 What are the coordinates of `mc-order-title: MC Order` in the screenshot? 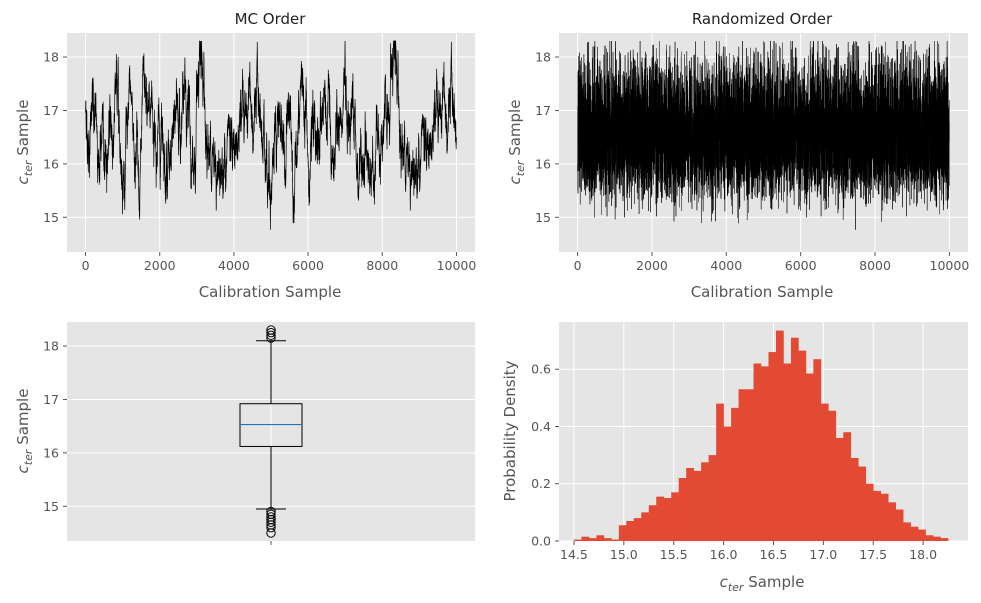 It's located at (271, 19).